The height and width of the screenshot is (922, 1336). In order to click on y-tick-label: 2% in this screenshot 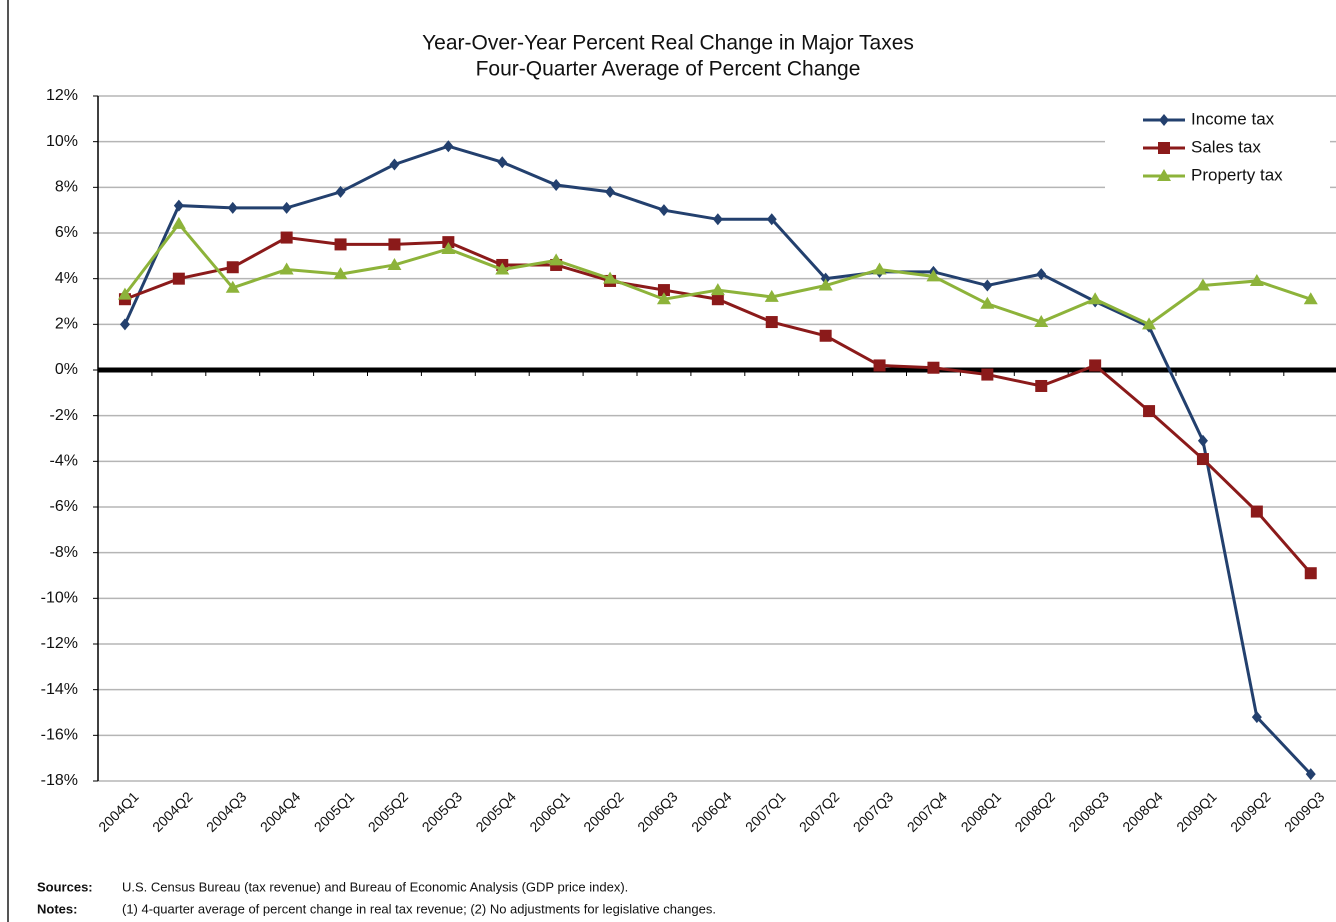, I will do `click(66, 324)`.